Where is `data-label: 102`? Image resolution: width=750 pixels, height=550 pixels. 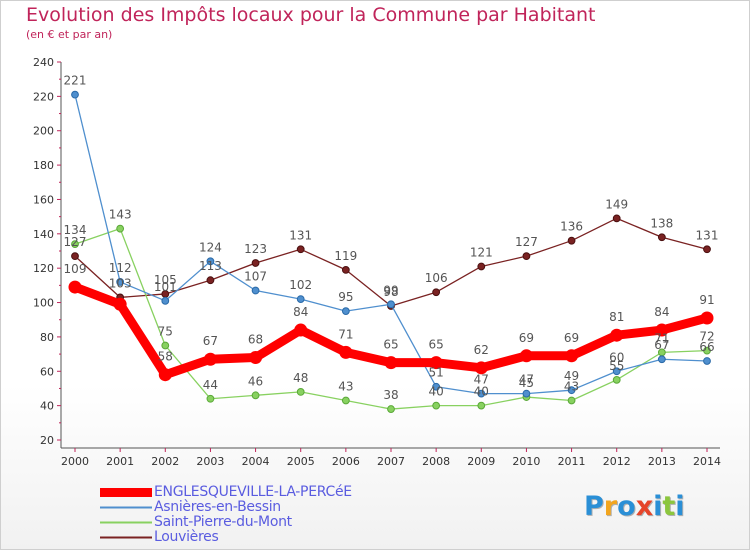
data-label: 102 is located at coordinates (300, 285).